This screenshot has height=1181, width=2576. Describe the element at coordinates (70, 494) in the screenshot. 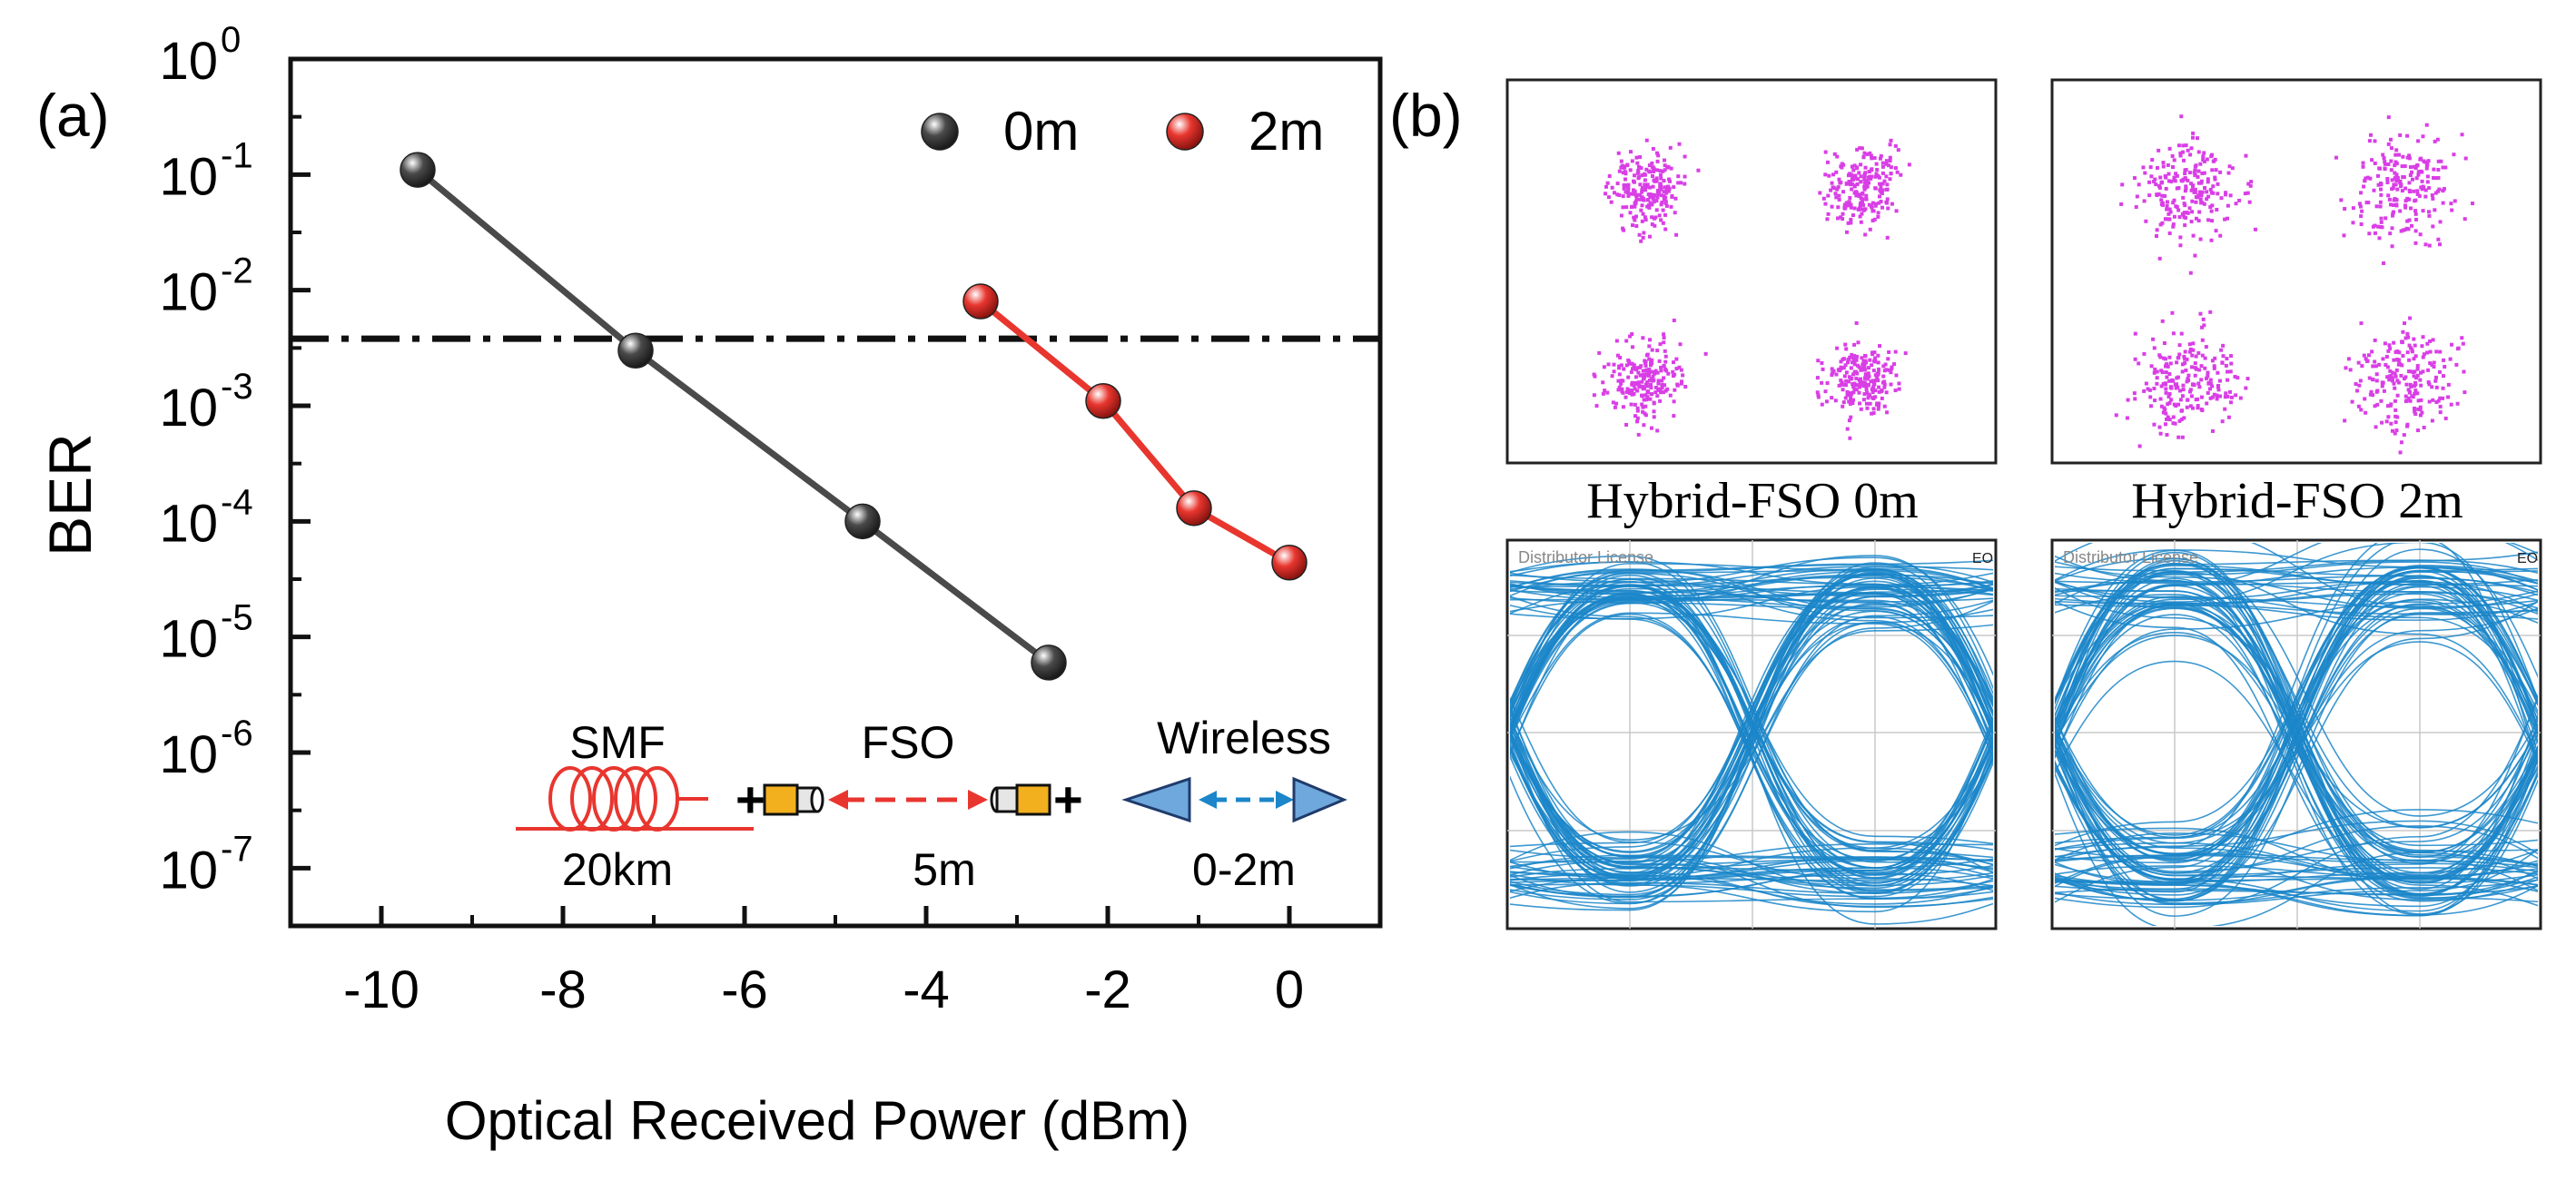

I see `y-axis-label: BER` at that location.